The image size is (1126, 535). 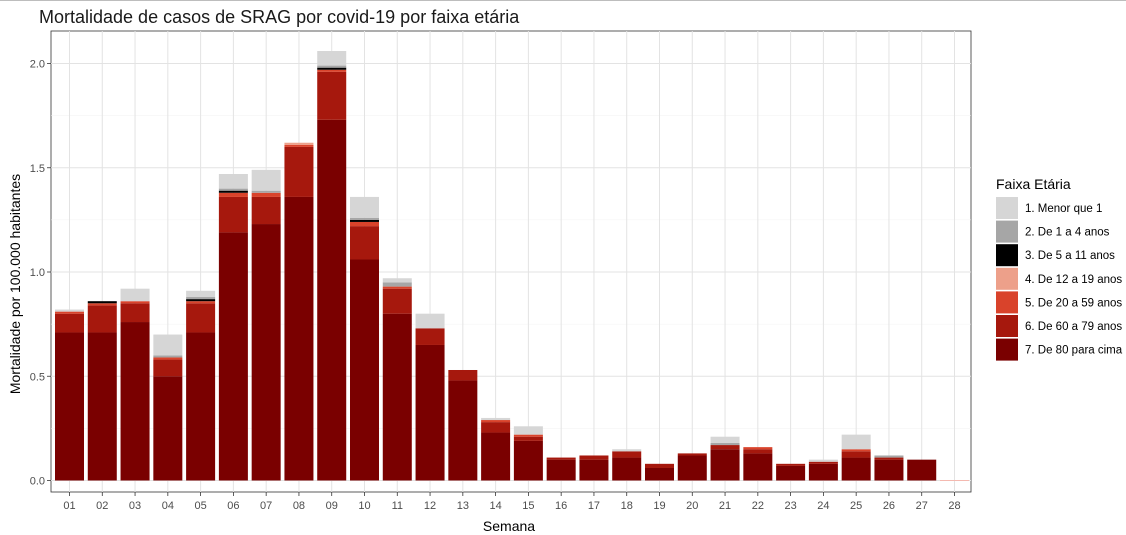 I want to click on legend-label: 1. Menor que 1, so click(x=1063, y=209).